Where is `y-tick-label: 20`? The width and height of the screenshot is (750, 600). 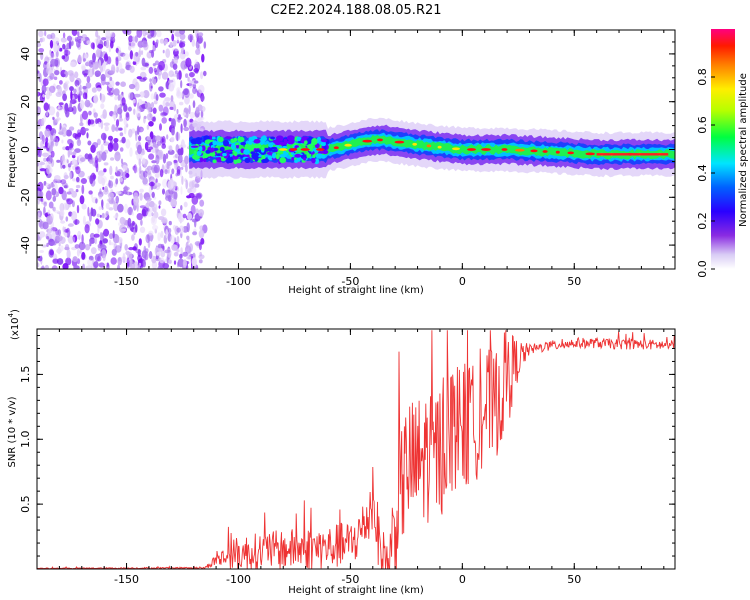
y-tick-label: 20 is located at coordinates (25, 102).